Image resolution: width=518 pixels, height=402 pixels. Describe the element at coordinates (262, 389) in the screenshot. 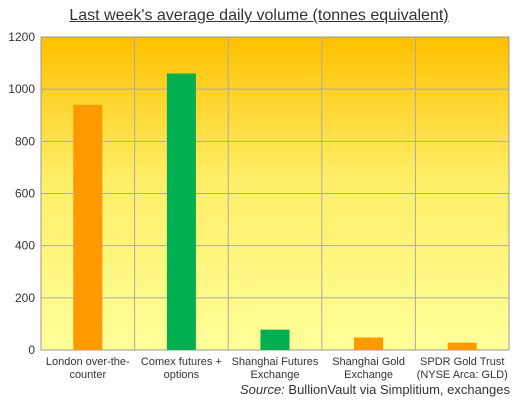

I see `source-label: Source:` at that location.